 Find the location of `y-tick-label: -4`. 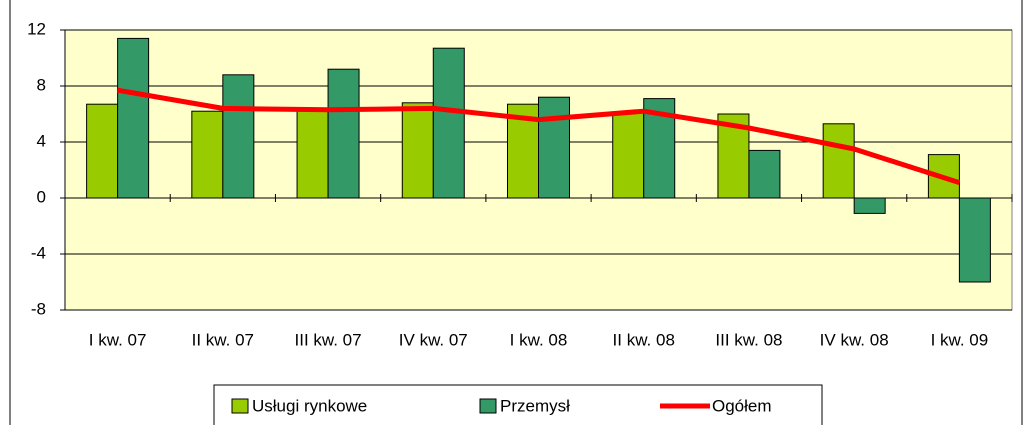

y-tick-label: -4 is located at coordinates (38, 252).